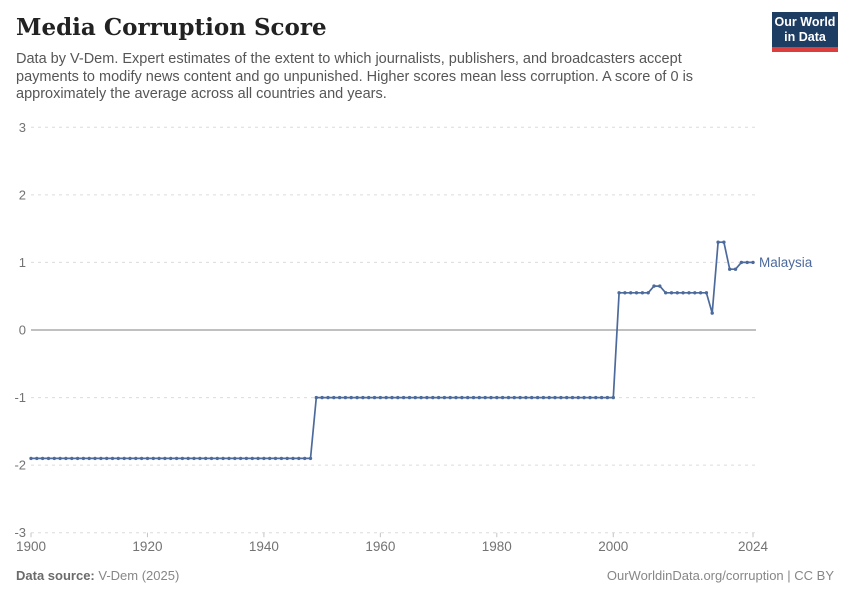 The width and height of the screenshot is (850, 600). What do you see at coordinates (31, 546) in the screenshot?
I see `svg-text: 1900` at bounding box center [31, 546].